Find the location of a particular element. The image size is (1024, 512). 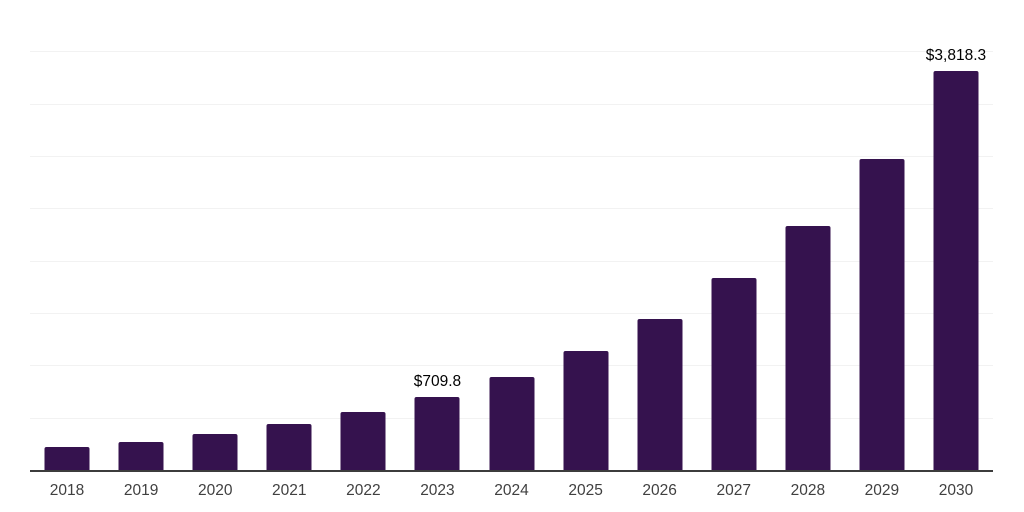

bar-2026 is located at coordinates (660, 395).